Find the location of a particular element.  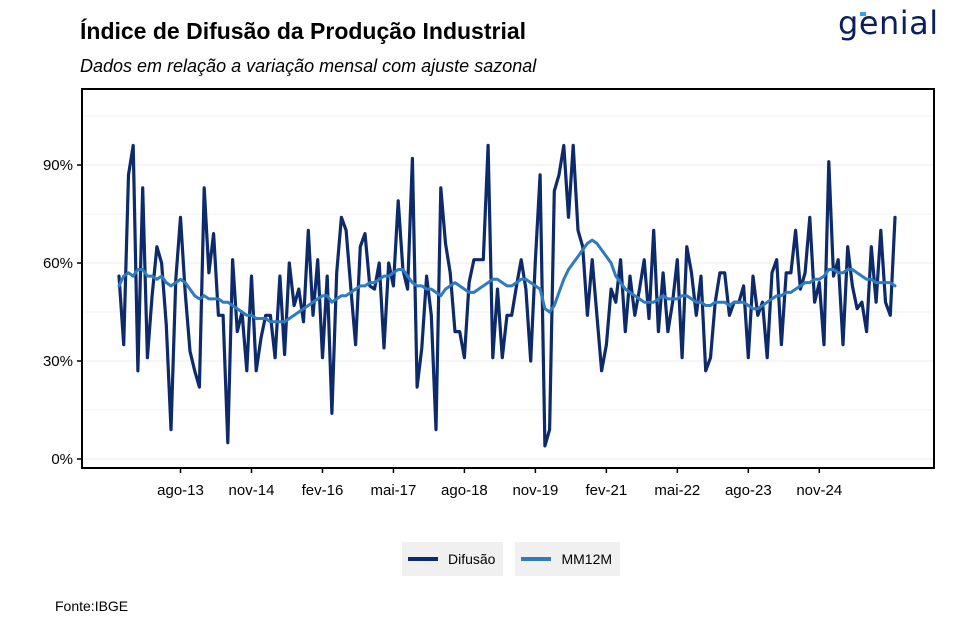

chart-title: Índice de Difusão da Produção Industrial is located at coordinates (303, 31).